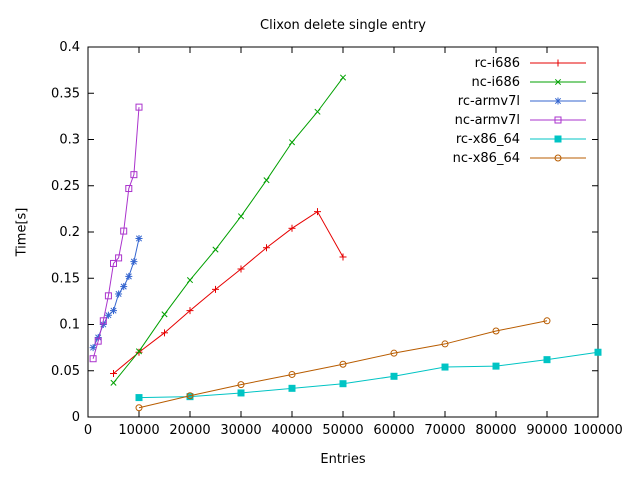  What do you see at coordinates (88, 430) in the screenshot?
I see `x-tick-label: 0` at bounding box center [88, 430].